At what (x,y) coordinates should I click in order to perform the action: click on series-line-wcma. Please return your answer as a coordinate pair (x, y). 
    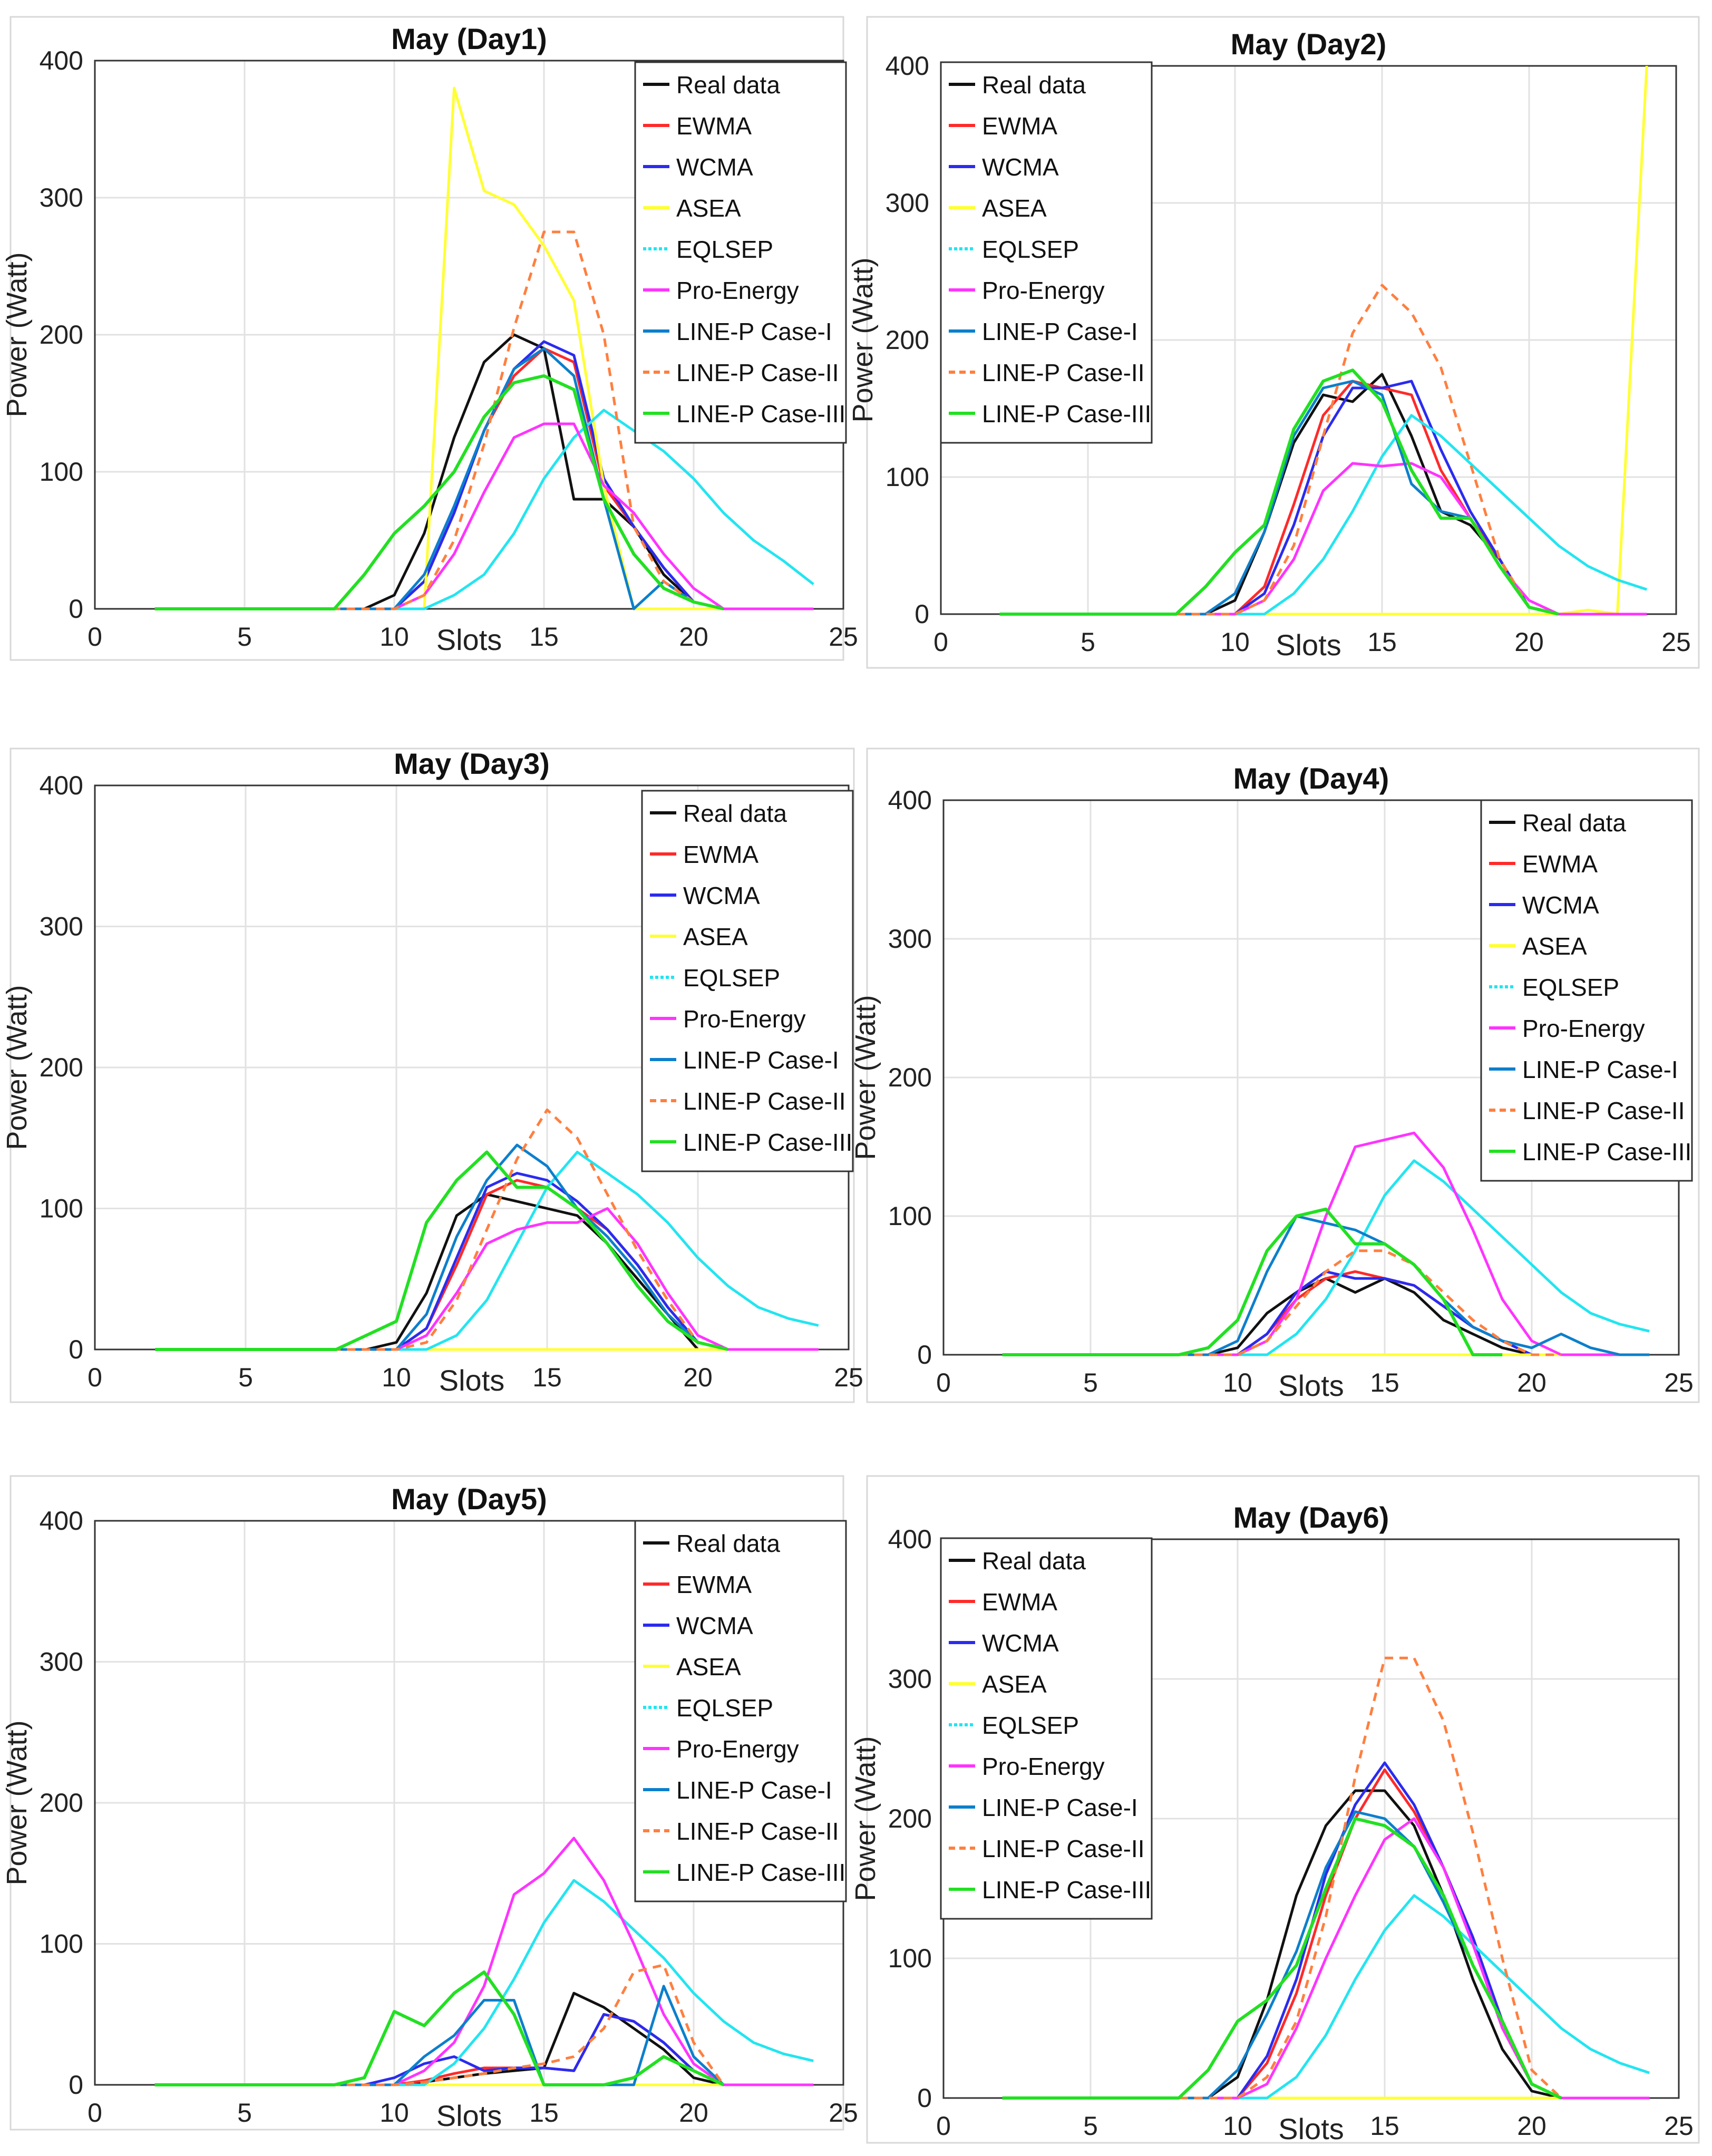
    Looking at the image, I should click on (1282, 1931).